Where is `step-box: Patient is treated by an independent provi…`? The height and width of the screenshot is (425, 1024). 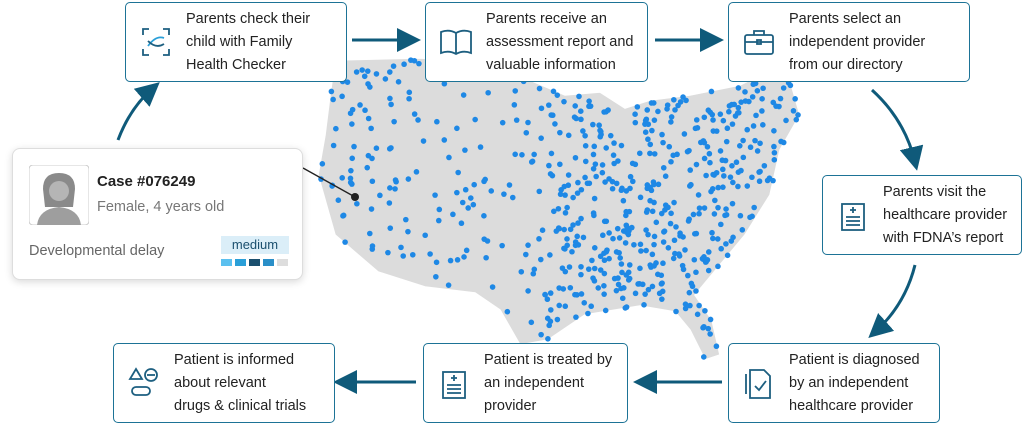
step-box: Patient is treated by an independent provi… is located at coordinates (525, 383).